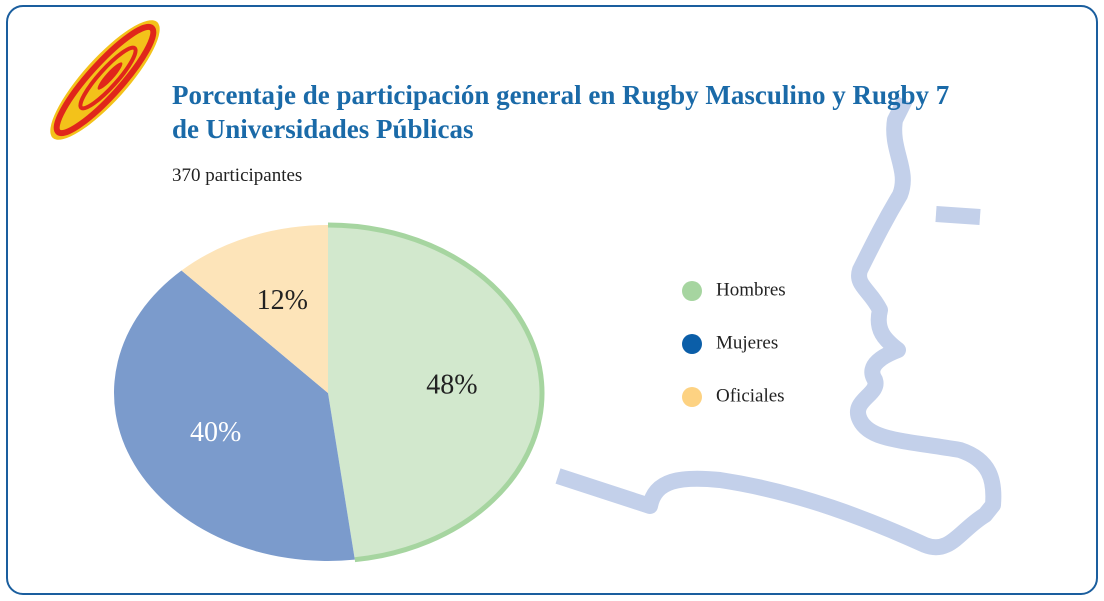 This screenshot has width=1104, height=601. I want to click on logo, so click(105, 80).